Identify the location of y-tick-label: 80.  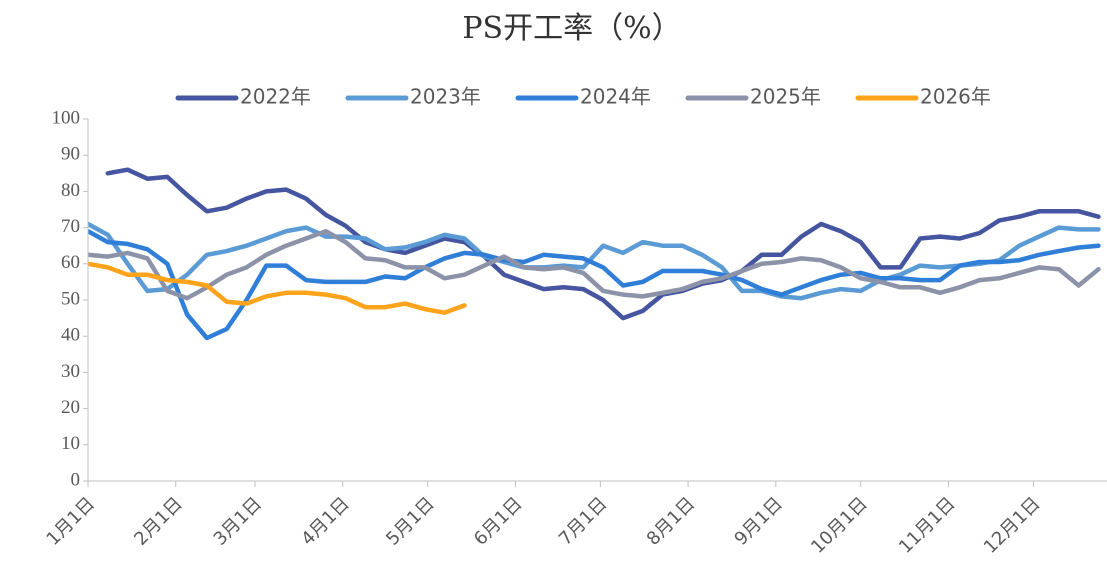
(70, 190).